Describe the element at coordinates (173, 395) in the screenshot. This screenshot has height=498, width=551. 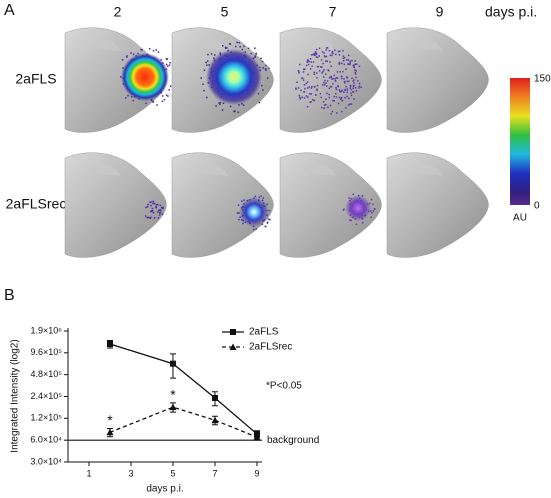
I see `annotation: *` at that location.